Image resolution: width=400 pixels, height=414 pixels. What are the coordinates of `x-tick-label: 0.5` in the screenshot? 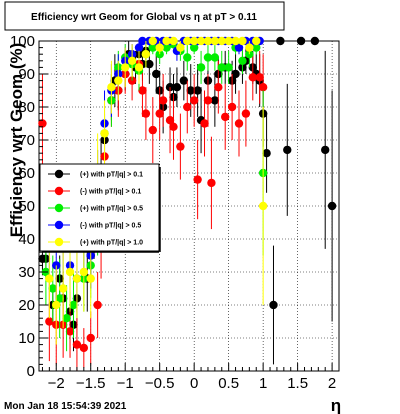 It's located at (228, 383).